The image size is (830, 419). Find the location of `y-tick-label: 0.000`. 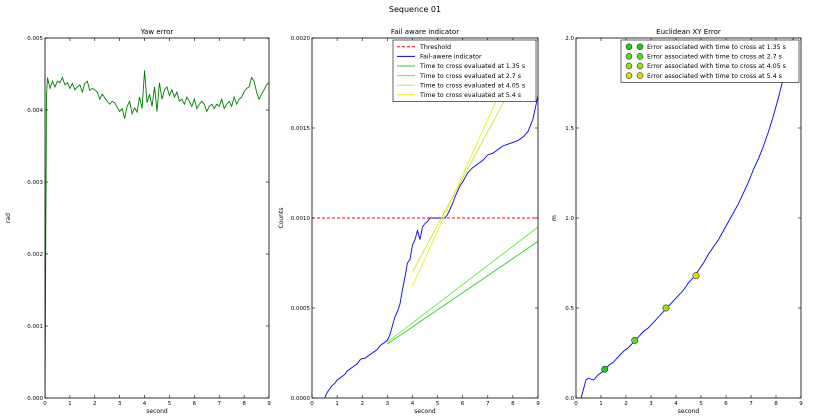

y-tick-label: 0.000 is located at coordinates (35, 399).